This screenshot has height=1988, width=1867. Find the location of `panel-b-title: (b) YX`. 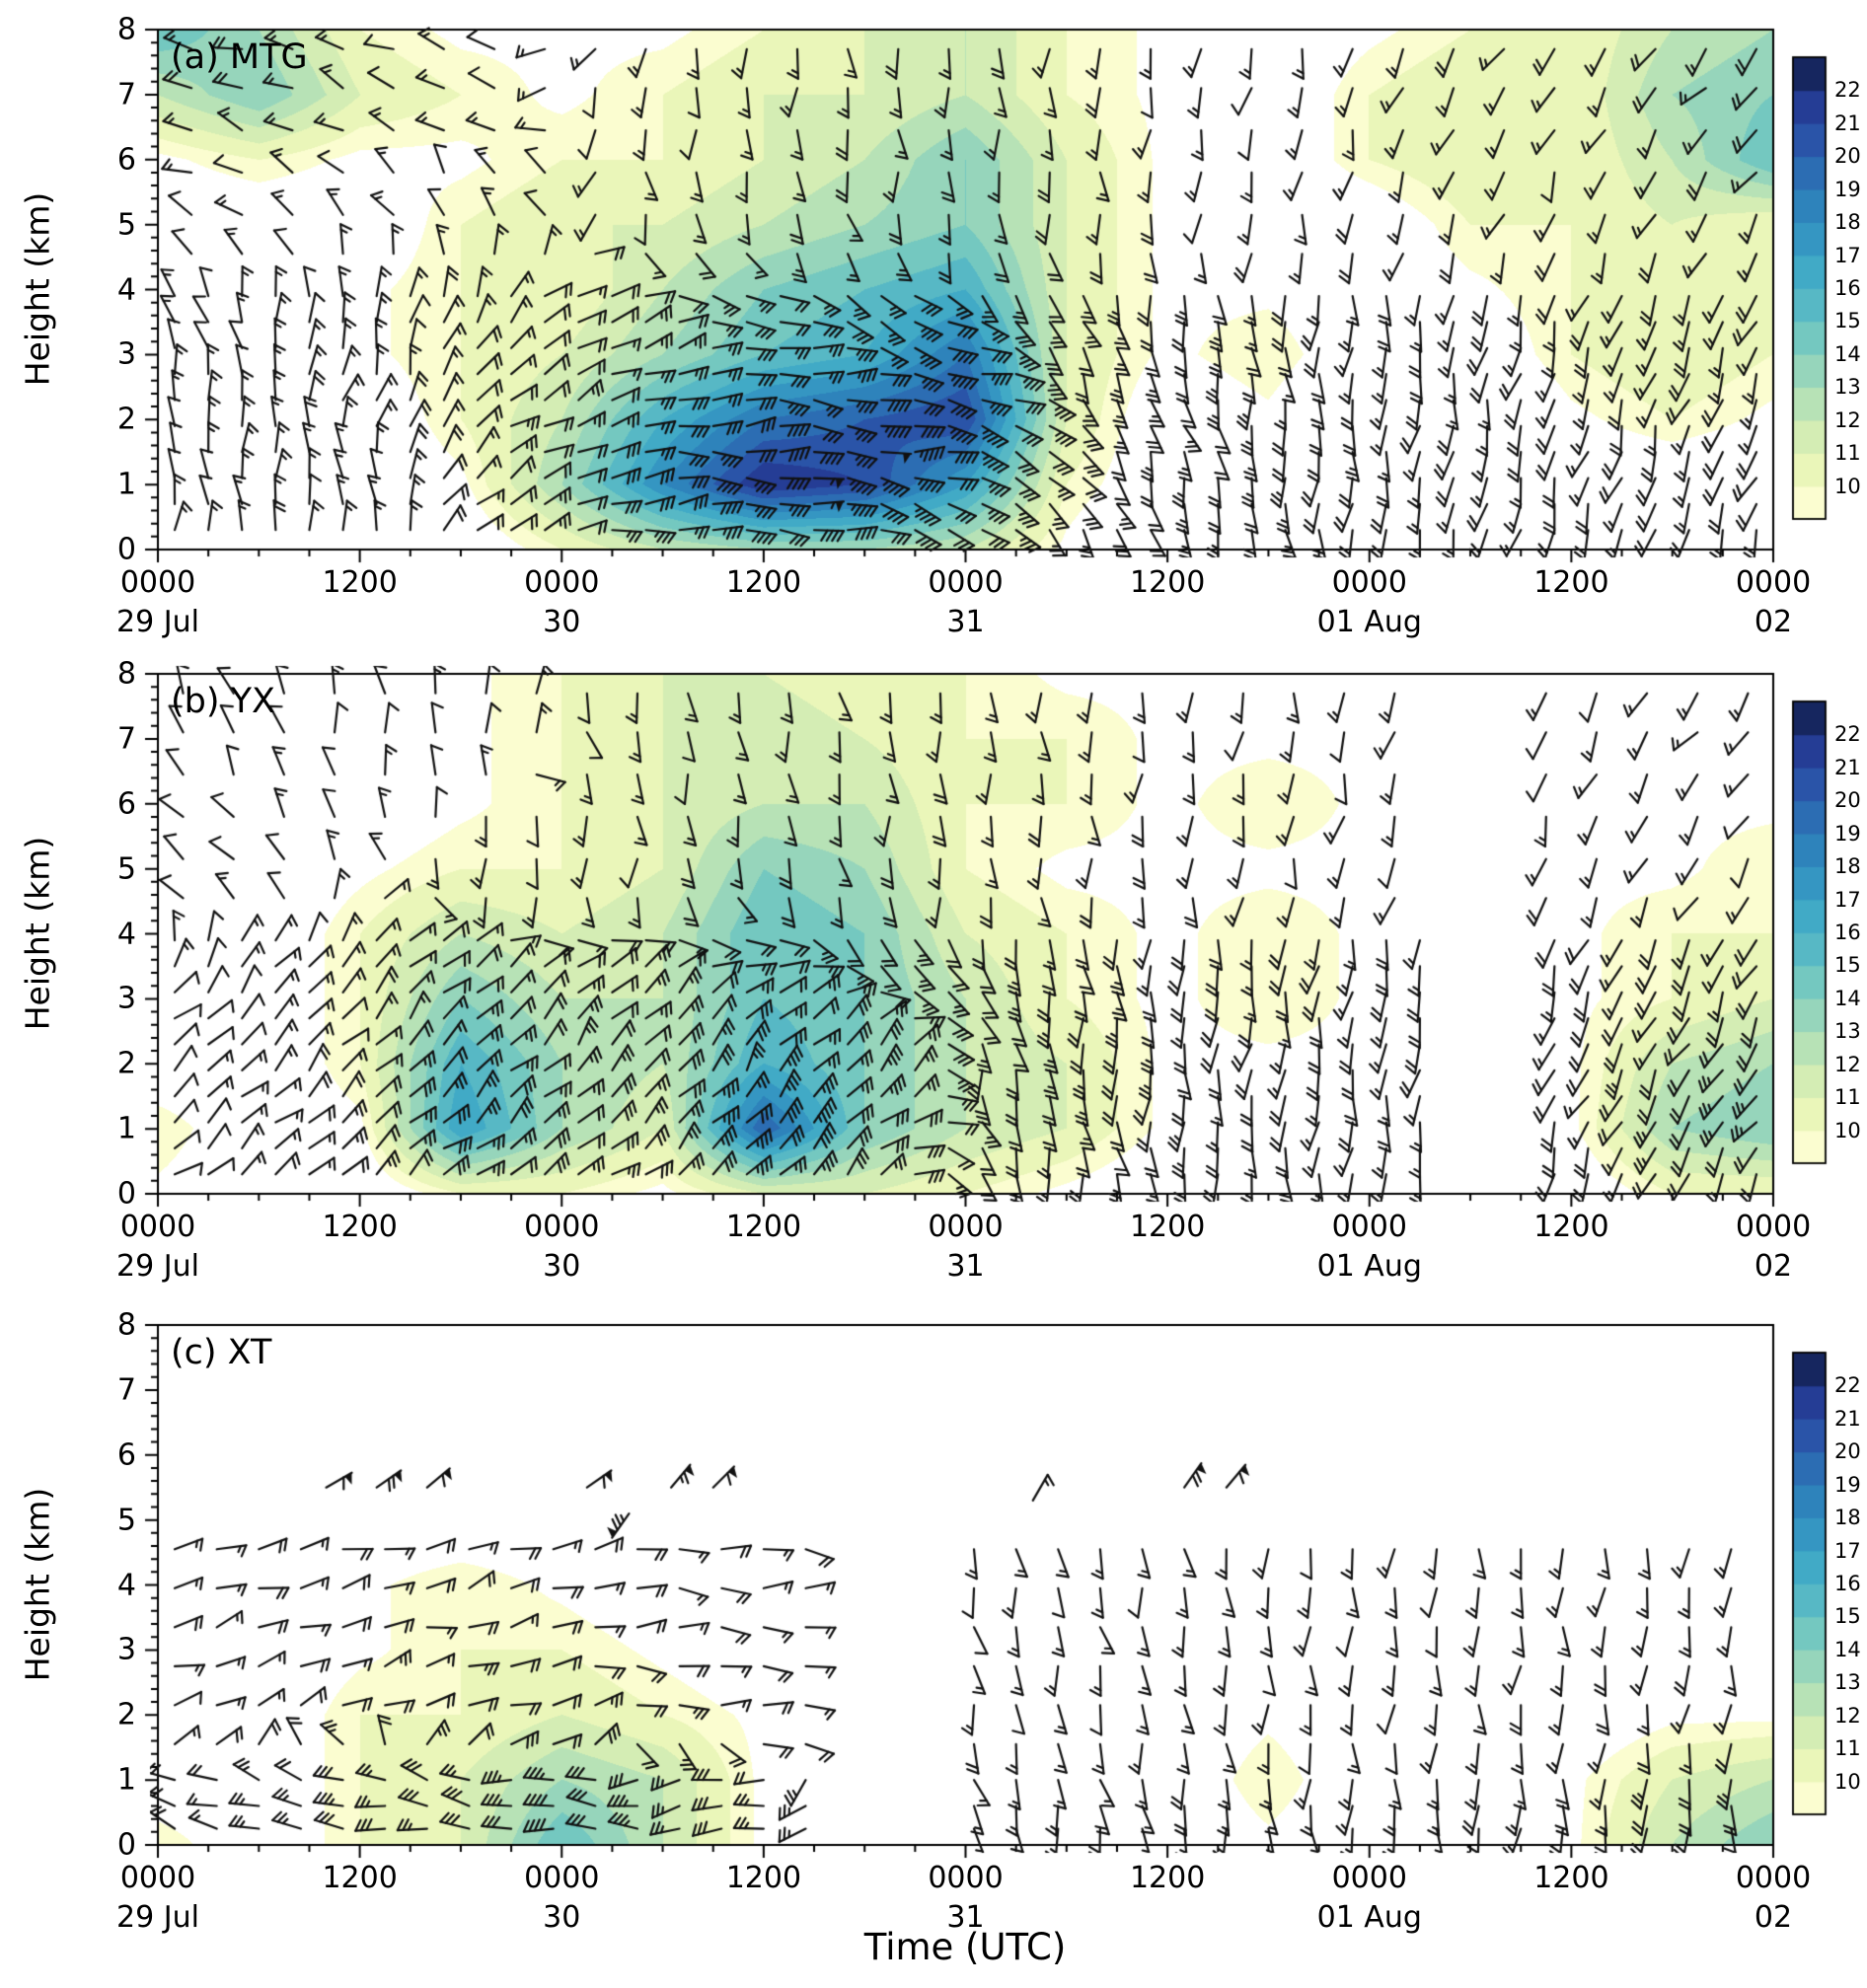

panel-b-title: (b) YX is located at coordinates (224, 701).